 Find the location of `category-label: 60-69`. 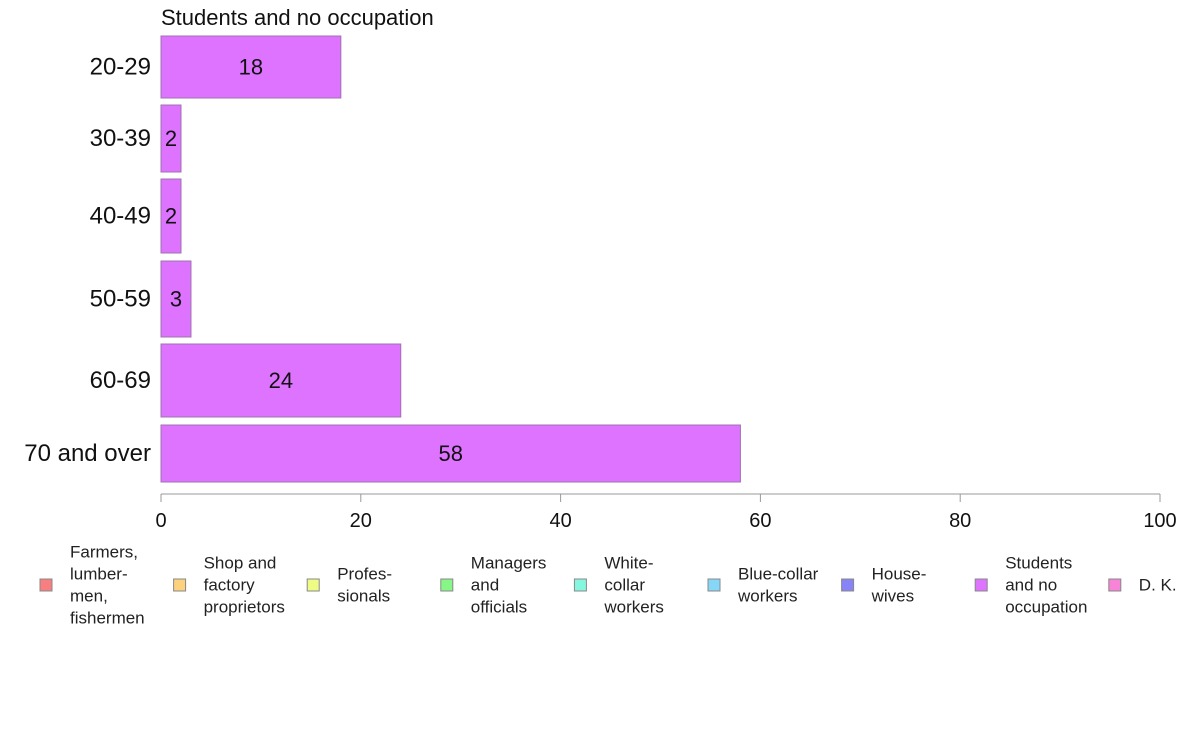

category-label: 60-69 is located at coordinates (120, 380).